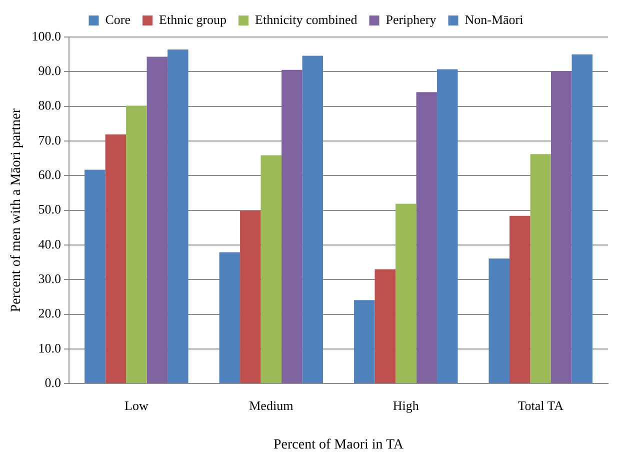 This screenshot has width=618, height=461. Describe the element at coordinates (50, 105) in the screenshot. I see `y-tick-label: 80.0` at that location.